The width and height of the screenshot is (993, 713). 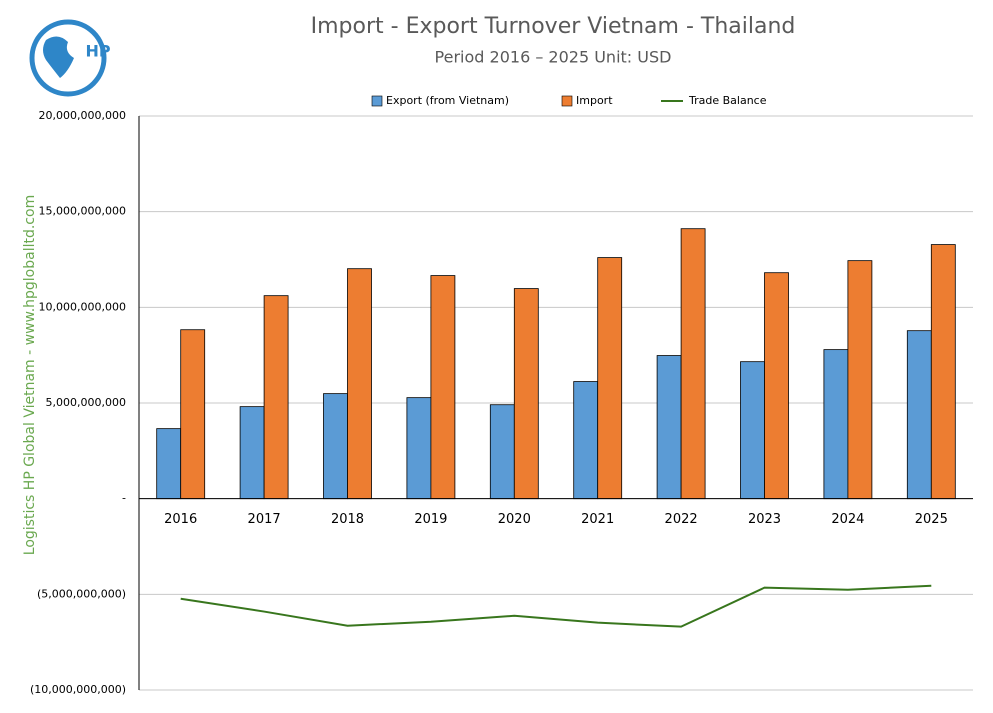 I want to click on x-tick-label: 2019, so click(x=430, y=519).